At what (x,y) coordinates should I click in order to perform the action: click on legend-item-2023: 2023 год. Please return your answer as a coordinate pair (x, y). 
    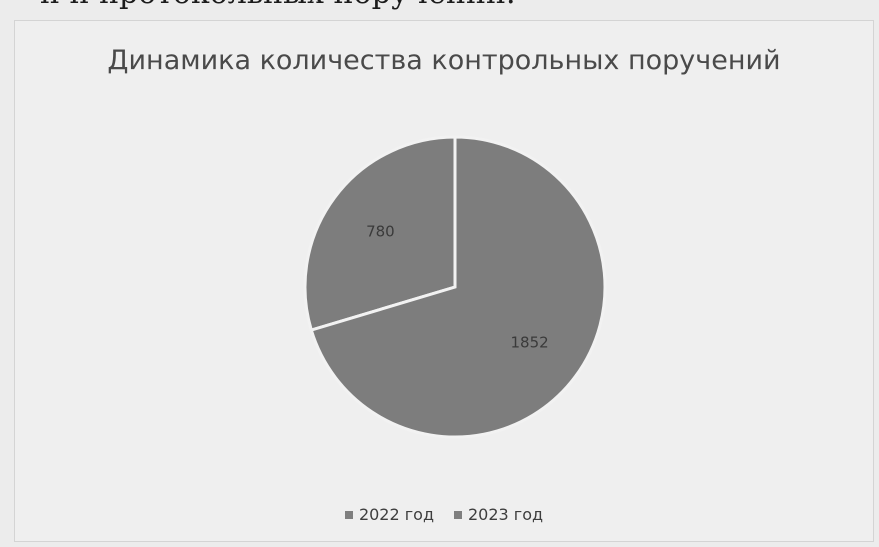
    Looking at the image, I should click on (498, 514).